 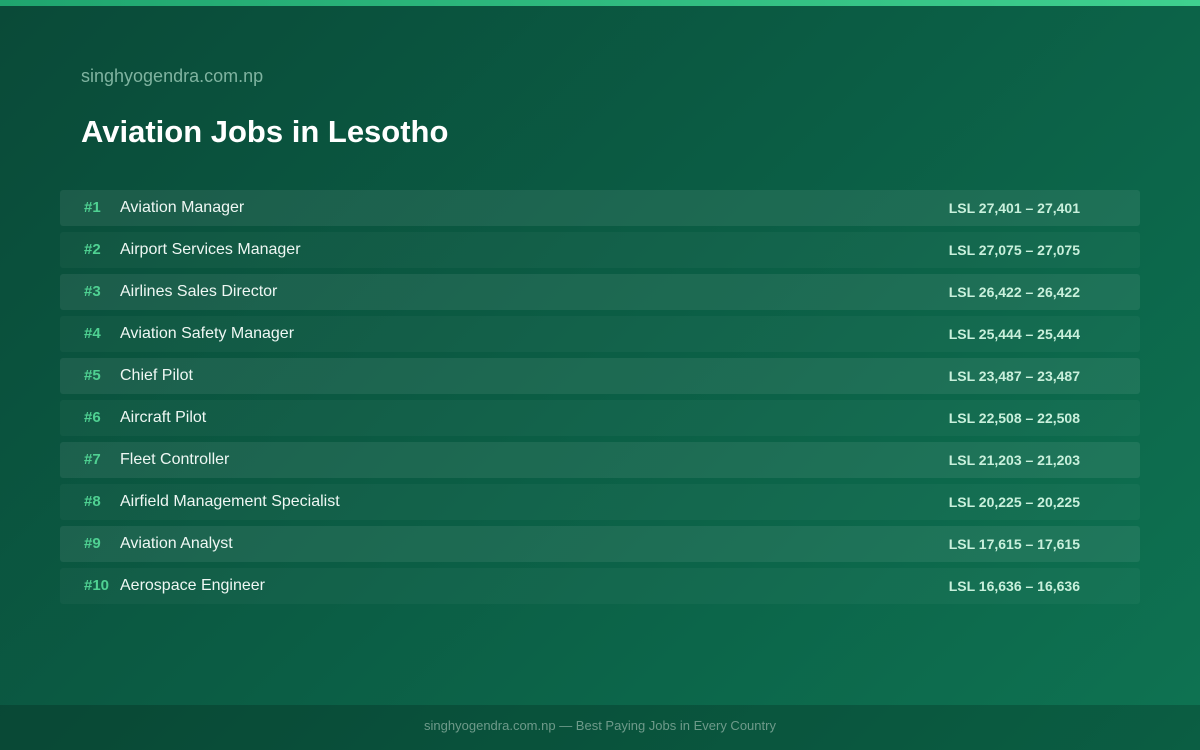 What do you see at coordinates (1014, 334) in the screenshot?
I see `job-salary: LSL 25,444 – 25,444` at bounding box center [1014, 334].